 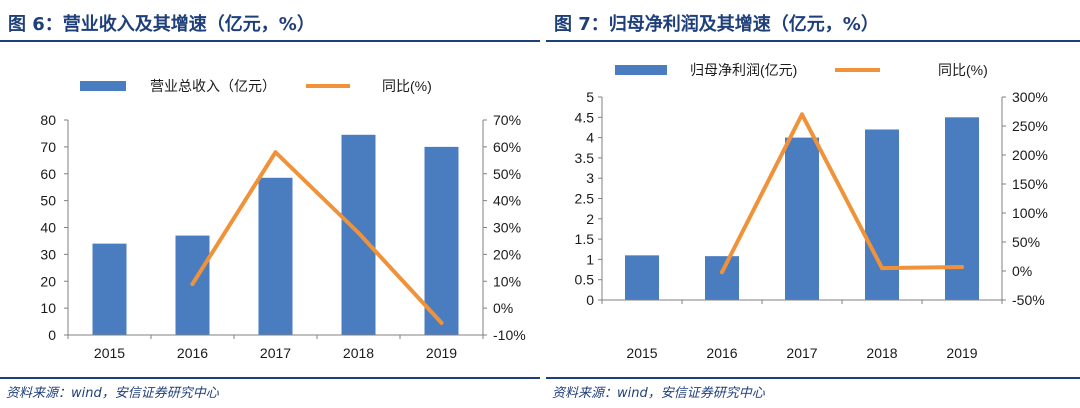 I want to click on y-left-tick-label: 5, so click(x=590, y=97).